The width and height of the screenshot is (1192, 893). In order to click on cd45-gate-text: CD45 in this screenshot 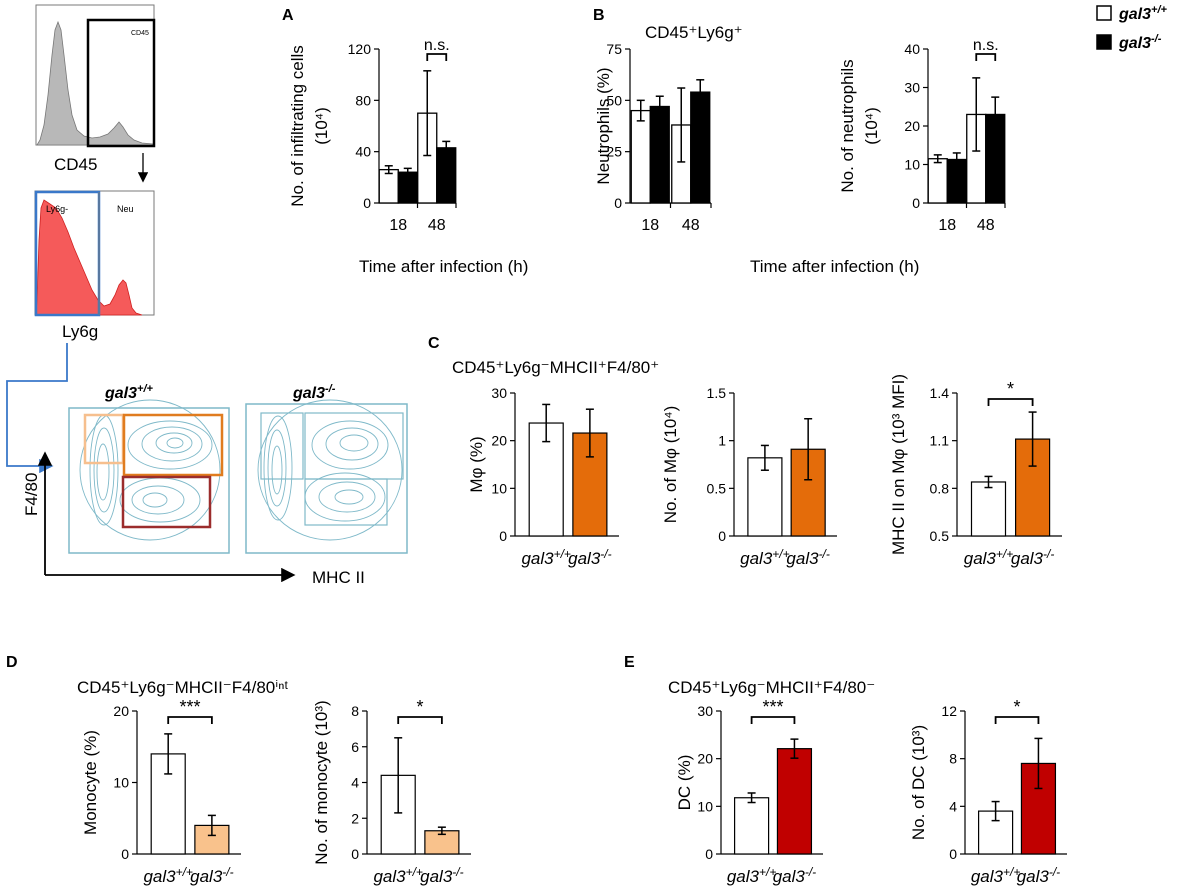, I will do `click(140, 33)`.